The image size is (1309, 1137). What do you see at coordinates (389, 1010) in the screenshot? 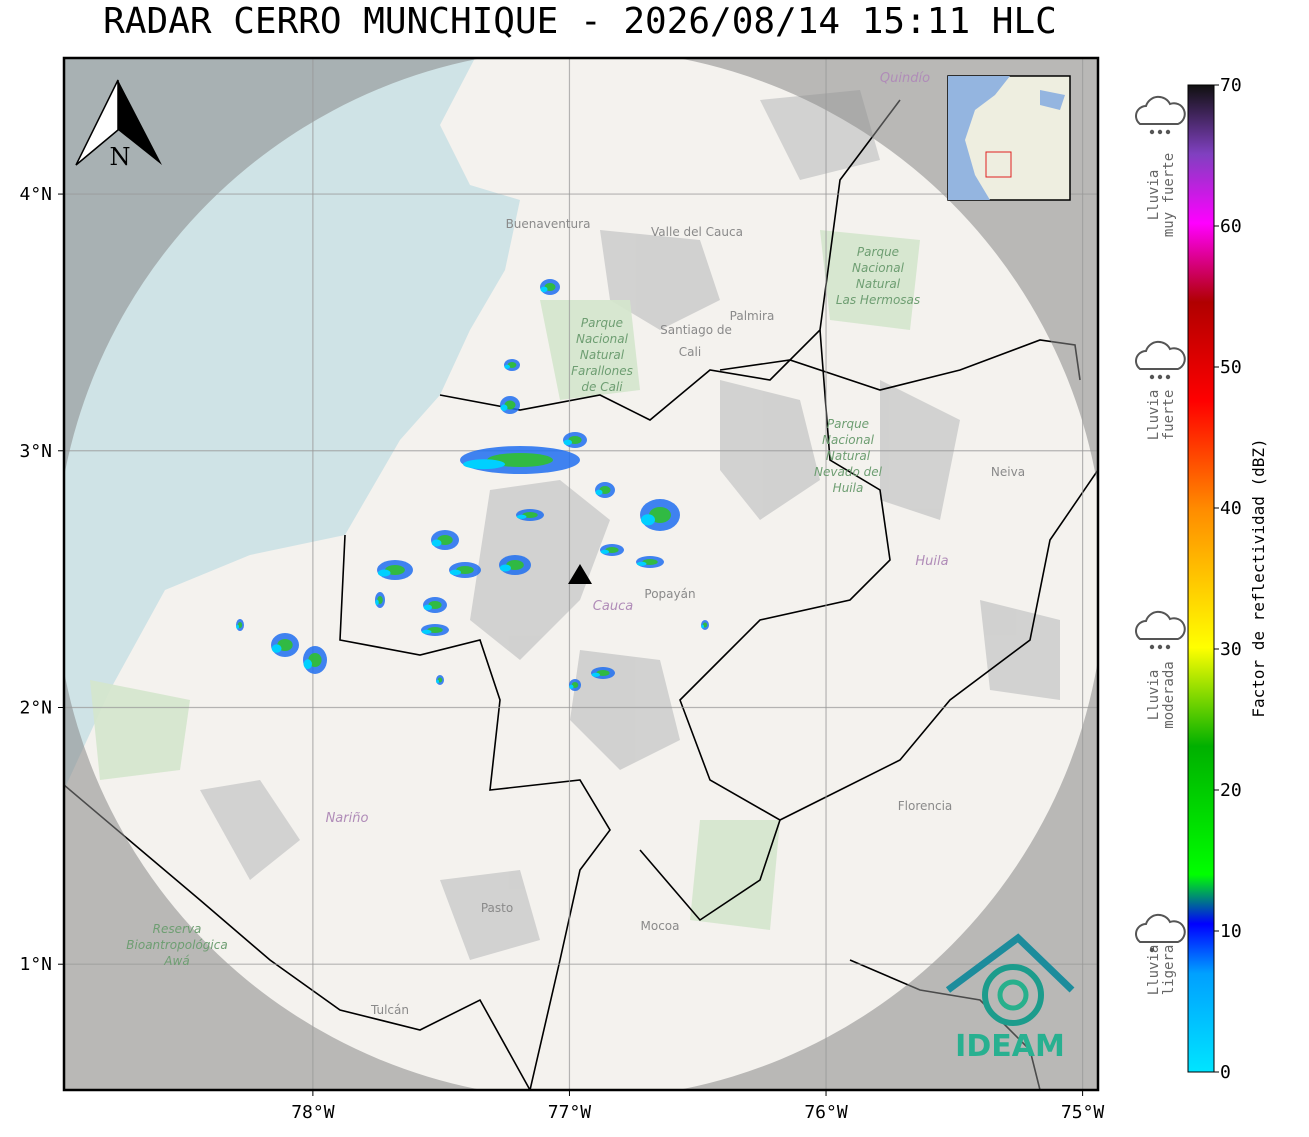
I see `place-label: Tulcán` at bounding box center [389, 1010].